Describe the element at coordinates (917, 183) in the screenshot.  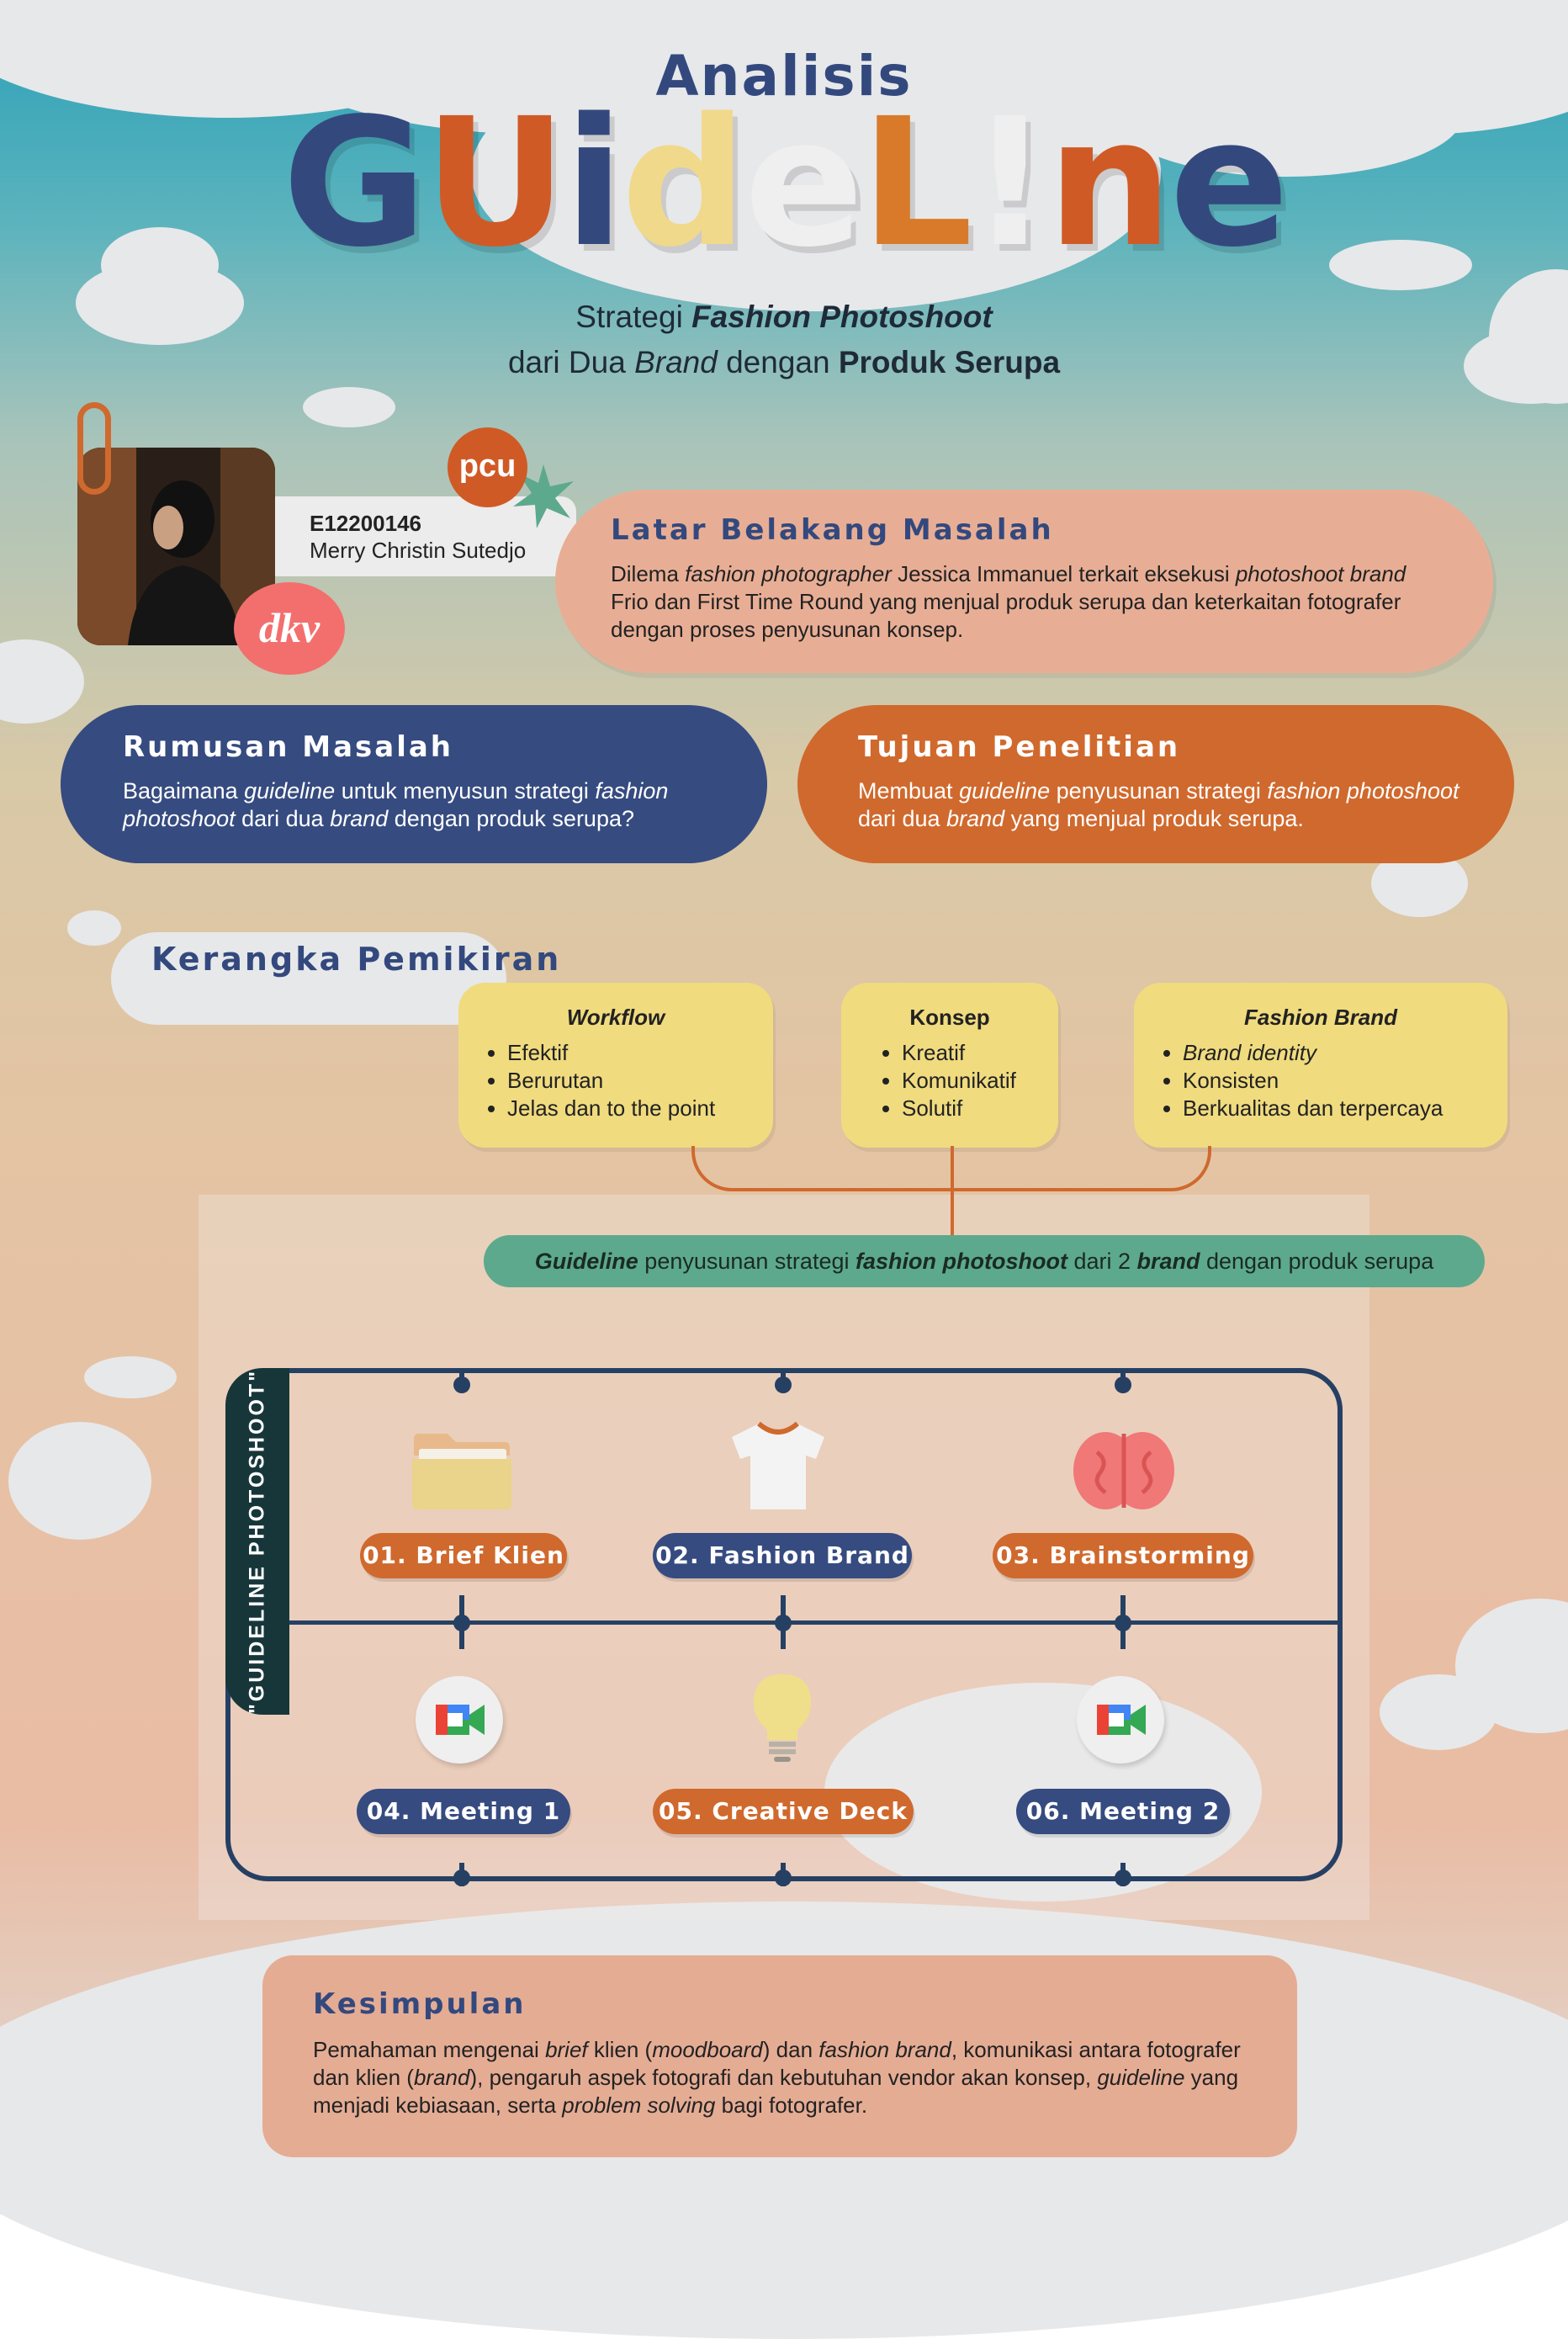
I see `title-letter: L` at that location.